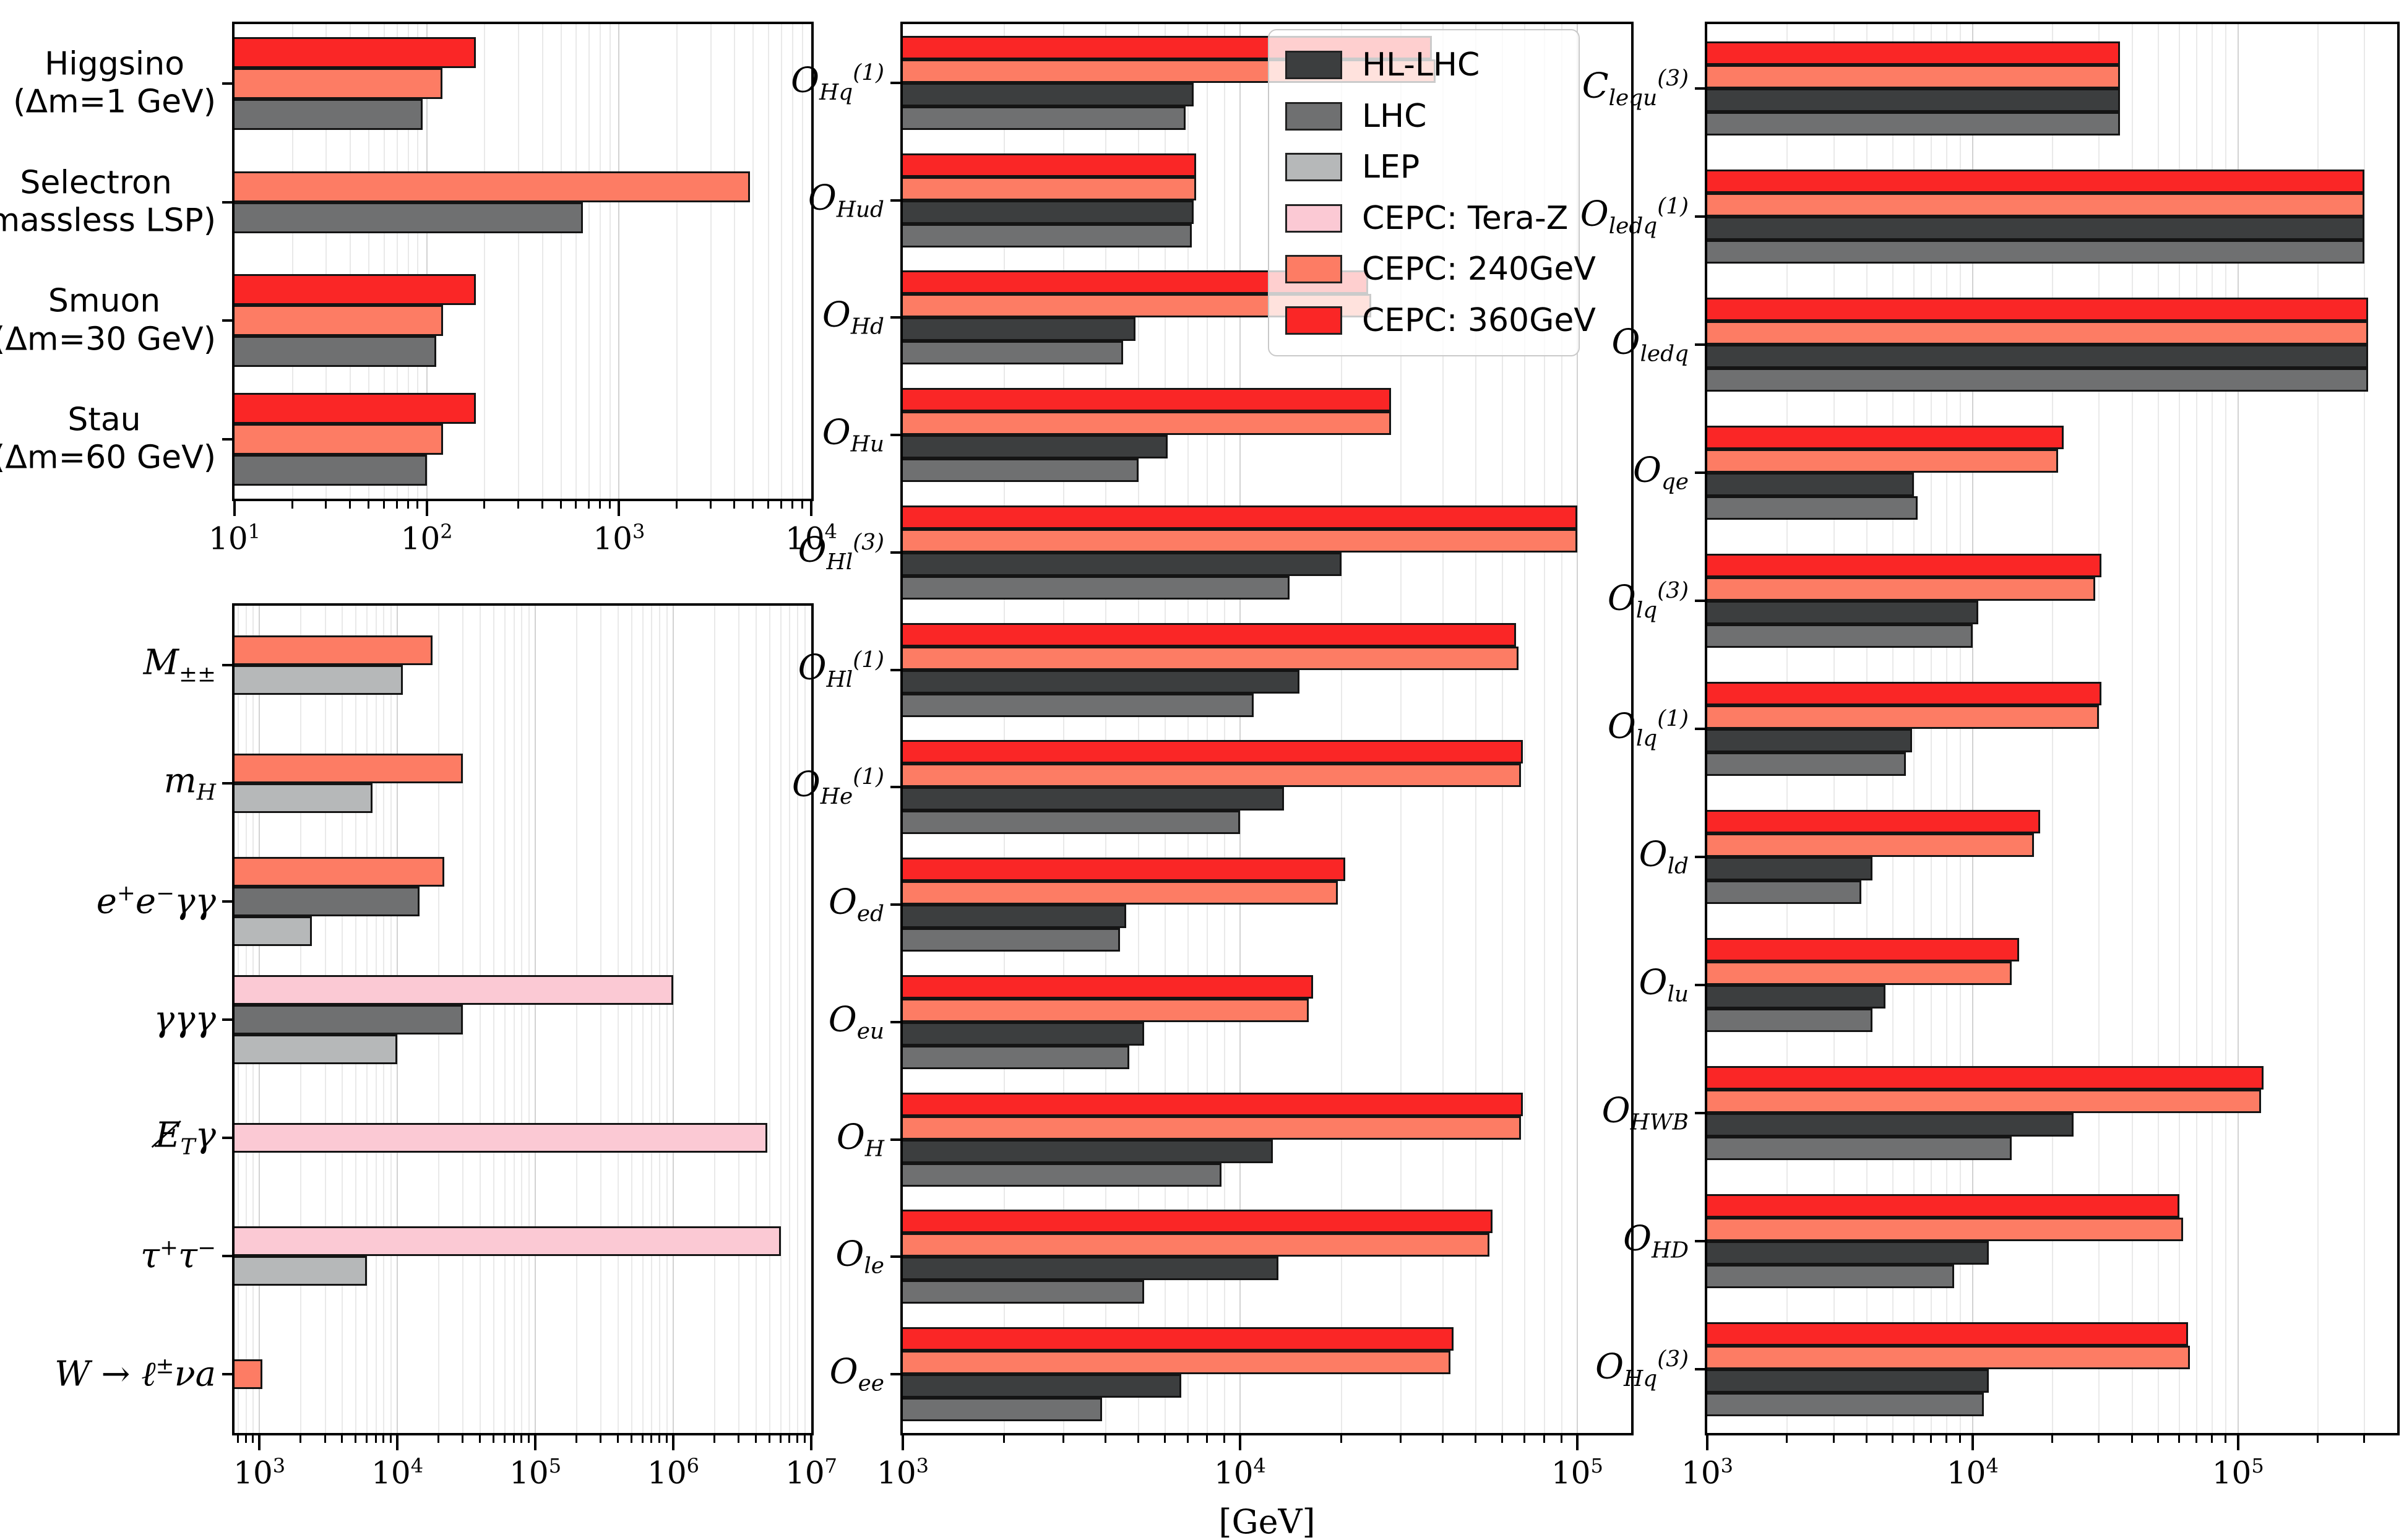 Image resolution: width=2404 pixels, height=1540 pixels. Describe the element at coordinates (1042, 1386) in the screenshot. I see `bar-higgs-ew-operators-11-hl-lhc` at that location.